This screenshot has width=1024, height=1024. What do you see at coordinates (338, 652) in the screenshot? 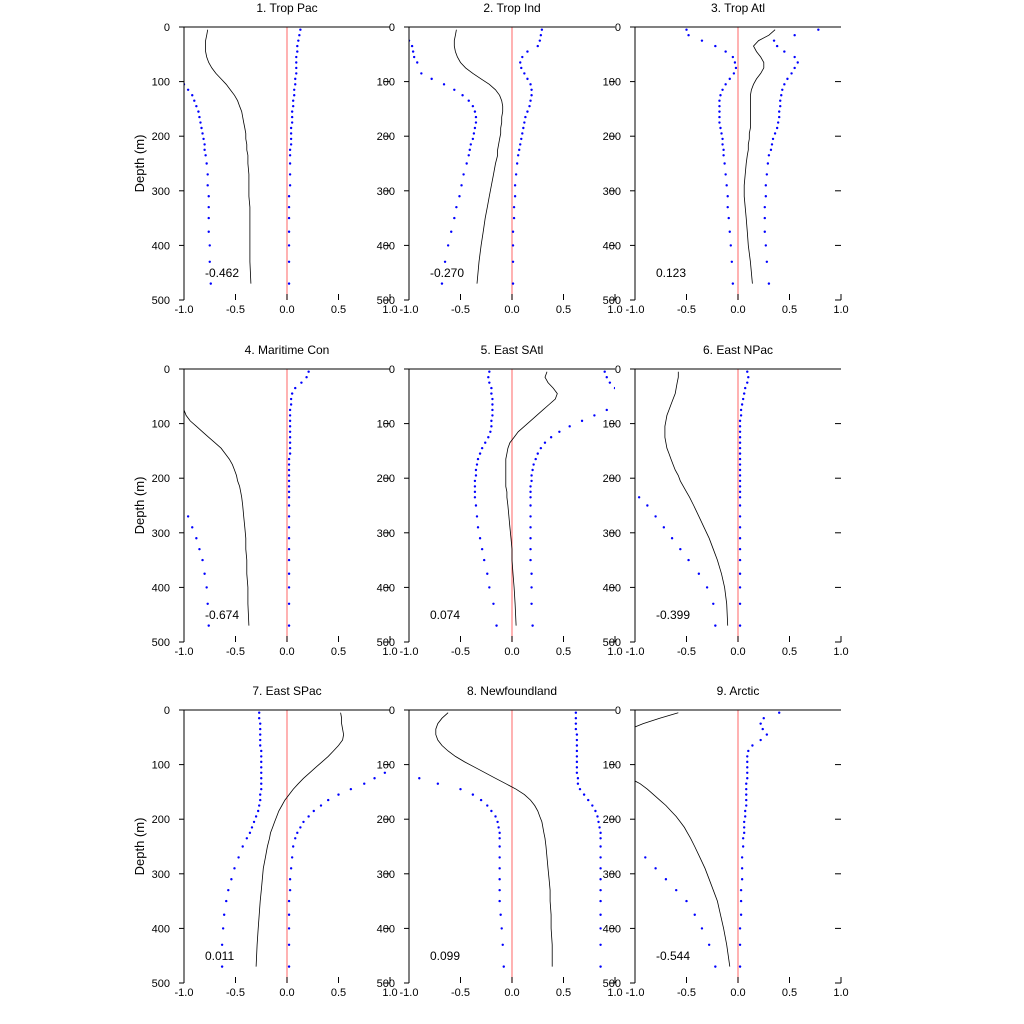
I see `x-tick-label: 0.5` at bounding box center [338, 652].